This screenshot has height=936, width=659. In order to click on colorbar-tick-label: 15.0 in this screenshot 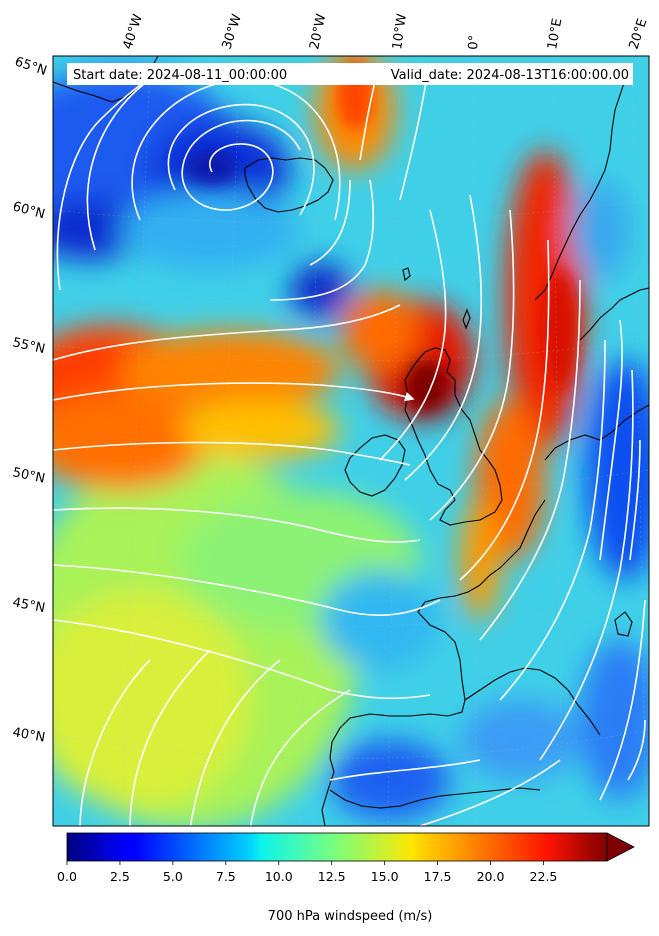, I will do `click(385, 876)`.